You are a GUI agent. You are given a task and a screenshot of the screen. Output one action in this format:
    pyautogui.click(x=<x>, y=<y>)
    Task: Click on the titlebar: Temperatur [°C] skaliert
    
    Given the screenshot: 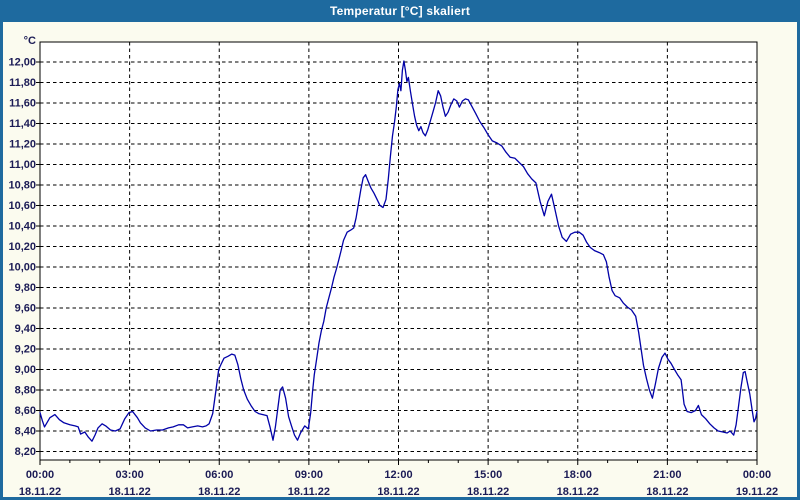 What is the action you would take?
    pyautogui.click(x=400, y=11)
    